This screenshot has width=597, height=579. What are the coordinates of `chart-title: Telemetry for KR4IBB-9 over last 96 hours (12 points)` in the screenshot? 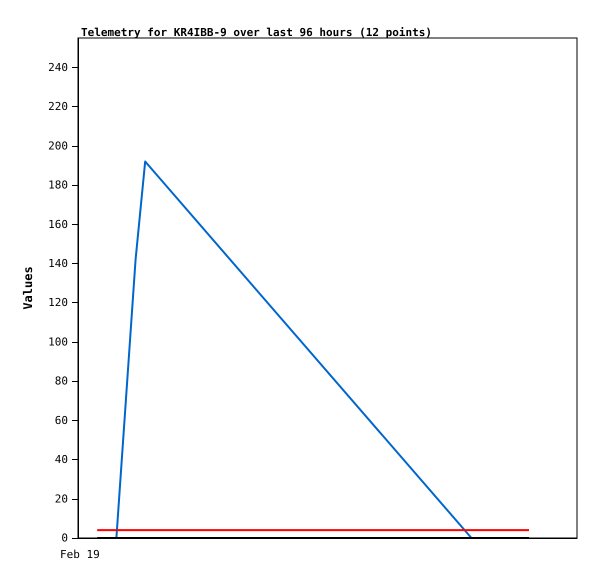 It's located at (256, 32).